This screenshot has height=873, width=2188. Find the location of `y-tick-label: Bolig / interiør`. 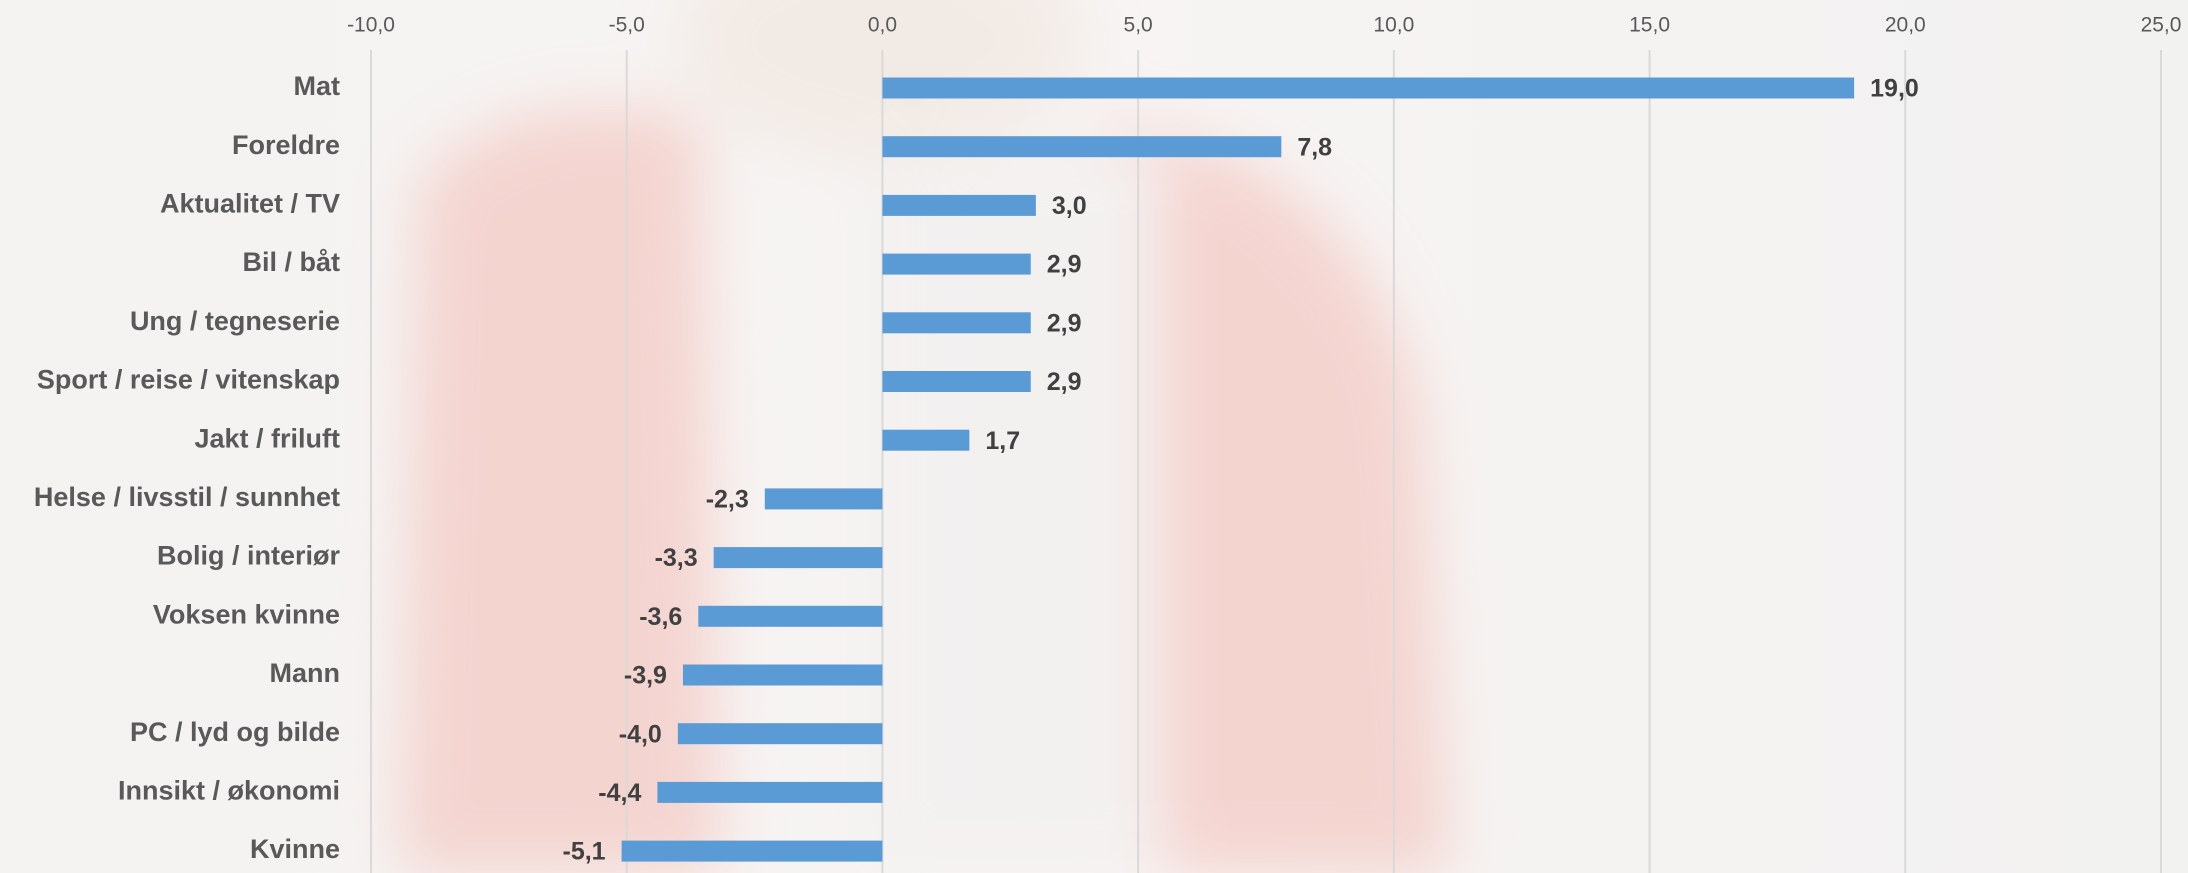

y-tick-label: Bolig / interiør is located at coordinates (248, 556).